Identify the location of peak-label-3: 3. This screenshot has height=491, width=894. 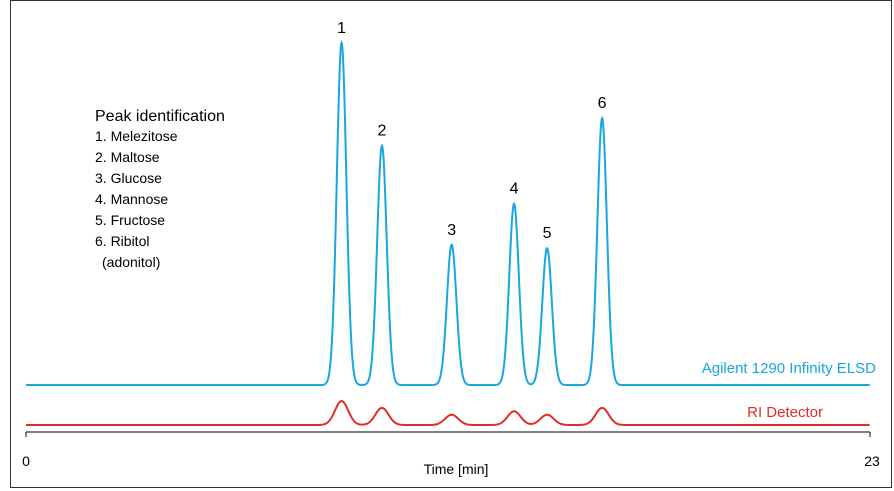
(451, 230).